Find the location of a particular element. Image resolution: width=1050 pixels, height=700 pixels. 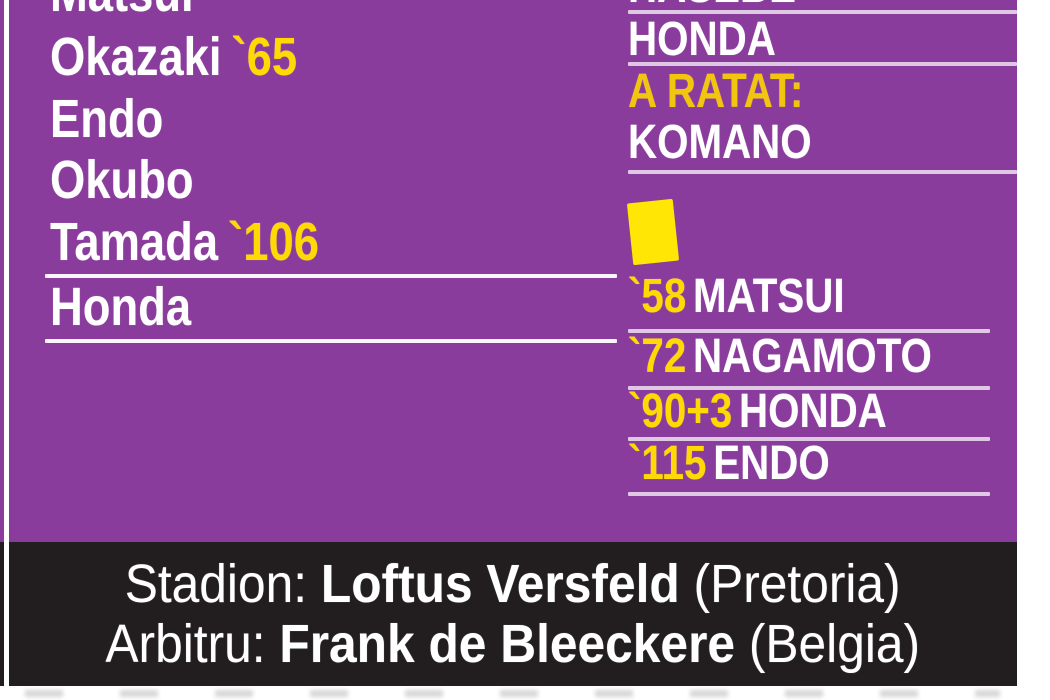

sub-minute: `106 is located at coordinates (273, 242).